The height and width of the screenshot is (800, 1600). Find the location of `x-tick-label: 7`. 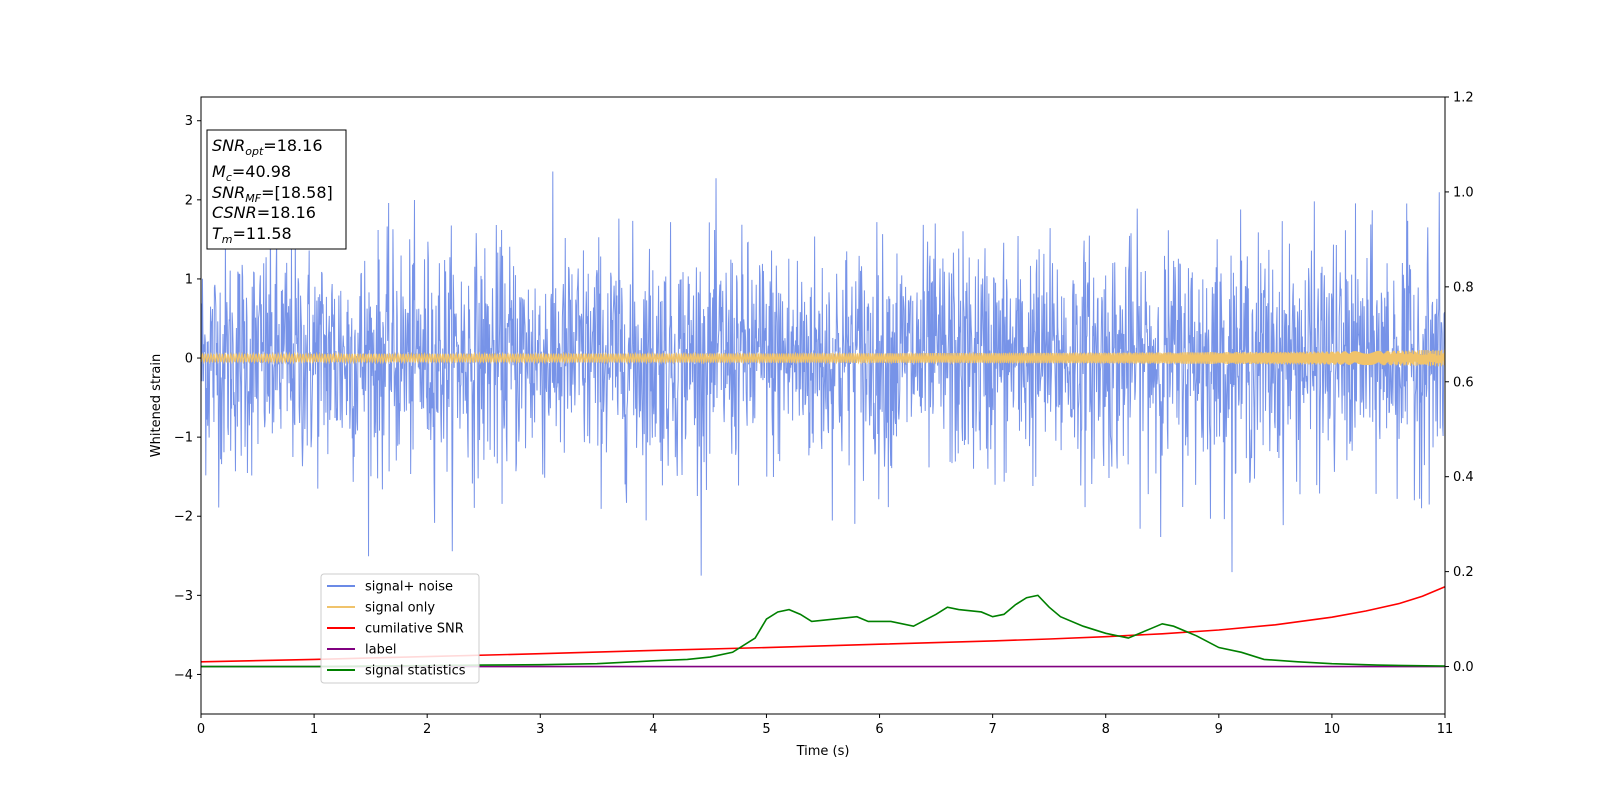

x-tick-label: 7 is located at coordinates (992, 729).